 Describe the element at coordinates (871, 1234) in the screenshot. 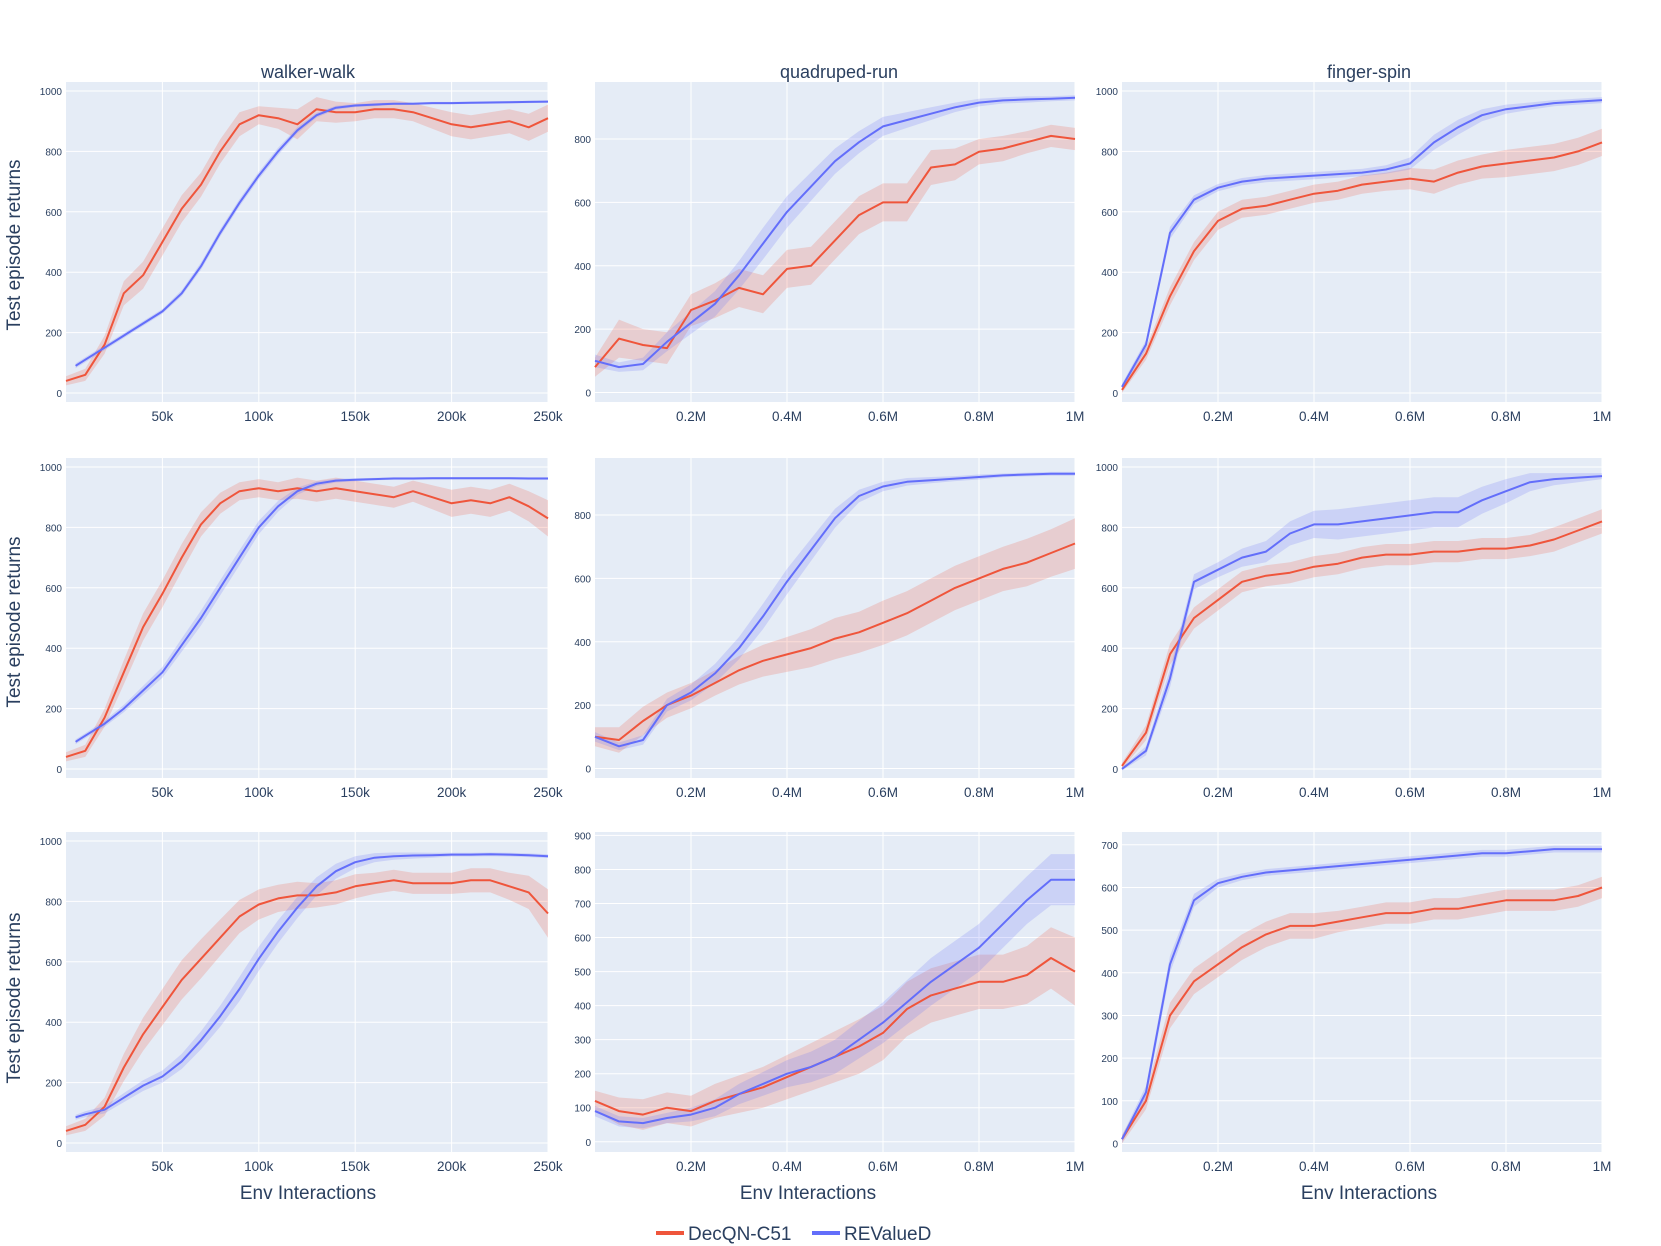

I see `legend-item-revalued: REValueD` at that location.